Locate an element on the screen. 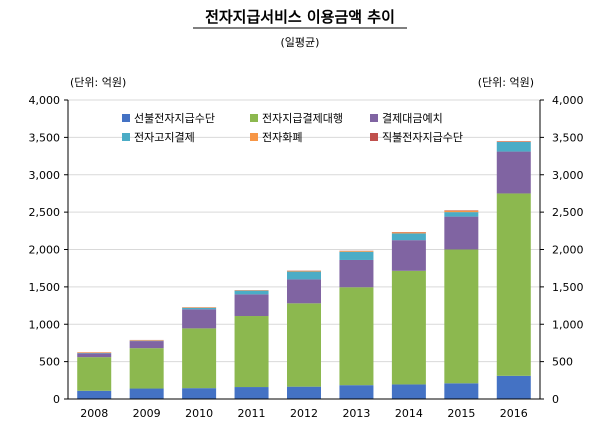  legend-label: 전자고지결제 is located at coordinates (164, 137).